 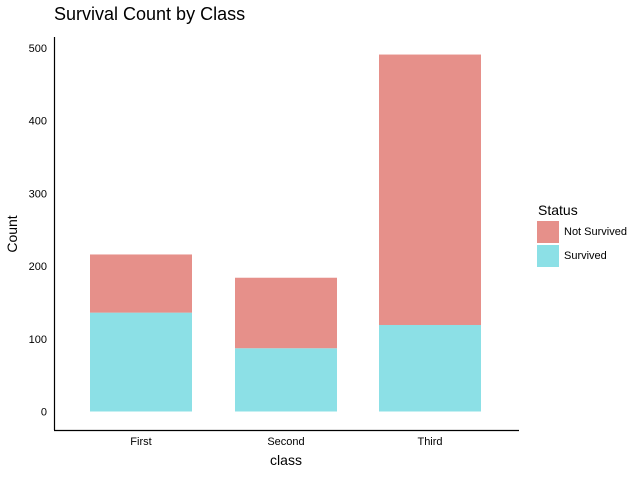 I want to click on x-ticks: First Second Third, so click(x=286, y=442).